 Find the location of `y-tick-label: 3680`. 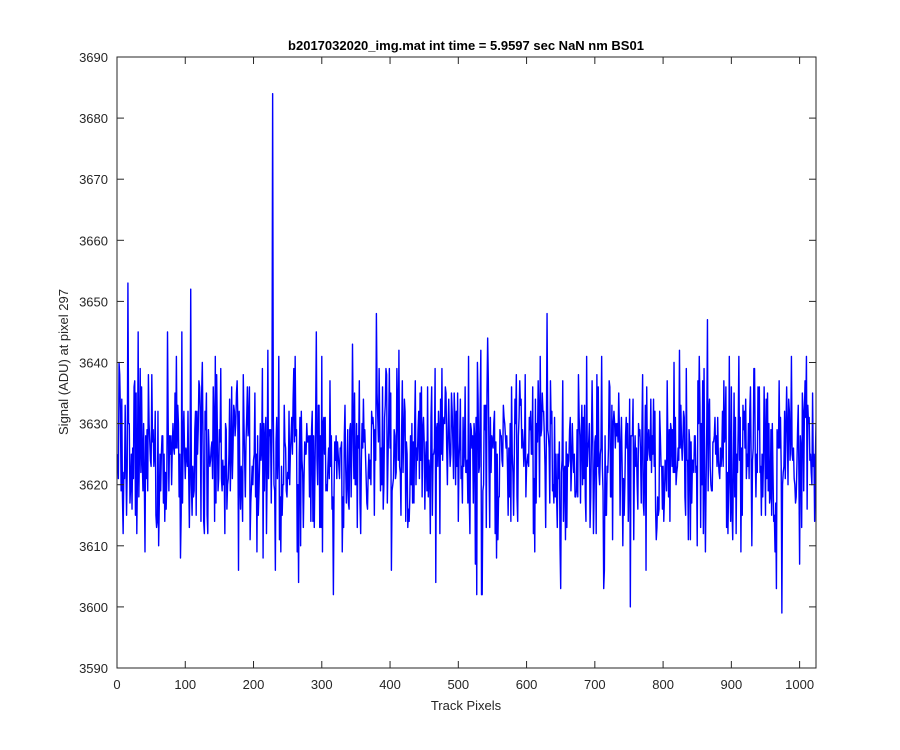

y-tick-label: 3680 is located at coordinates (93, 118).